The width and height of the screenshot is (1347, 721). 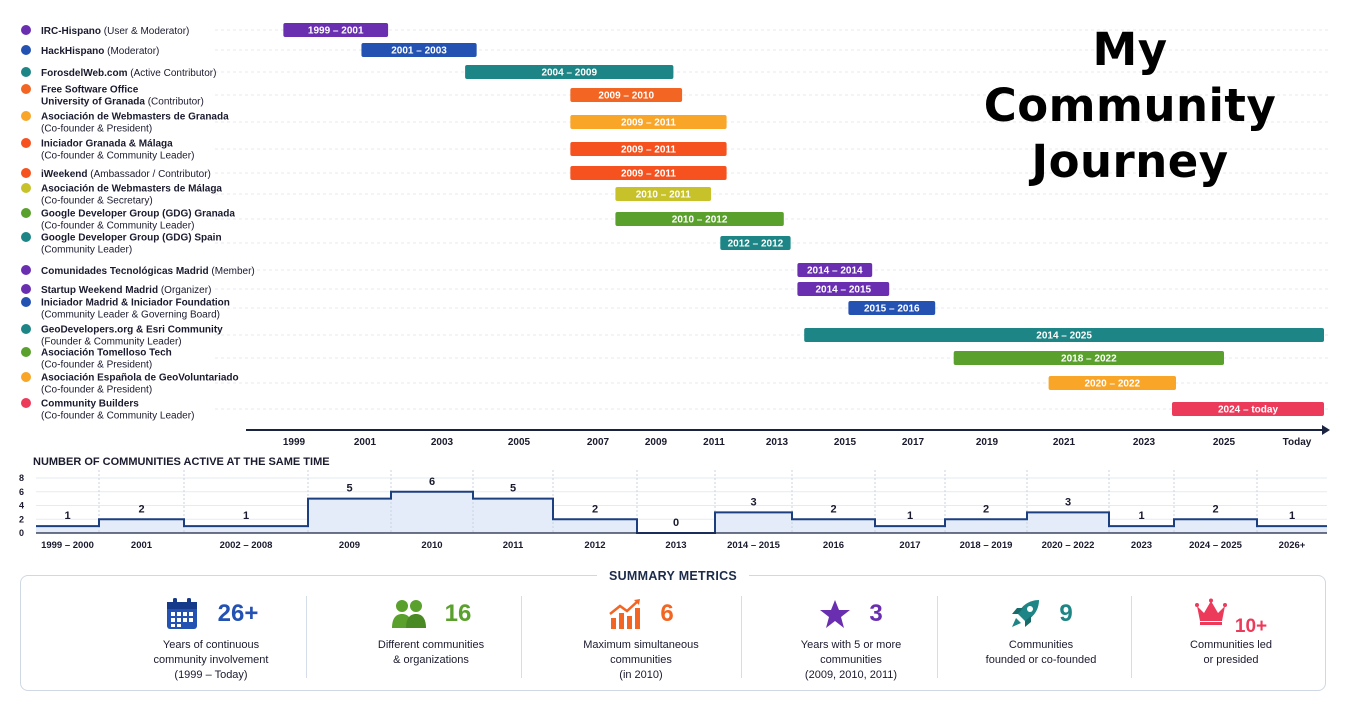 I want to click on step-category-label: 1999 – 2000, so click(x=67, y=545).